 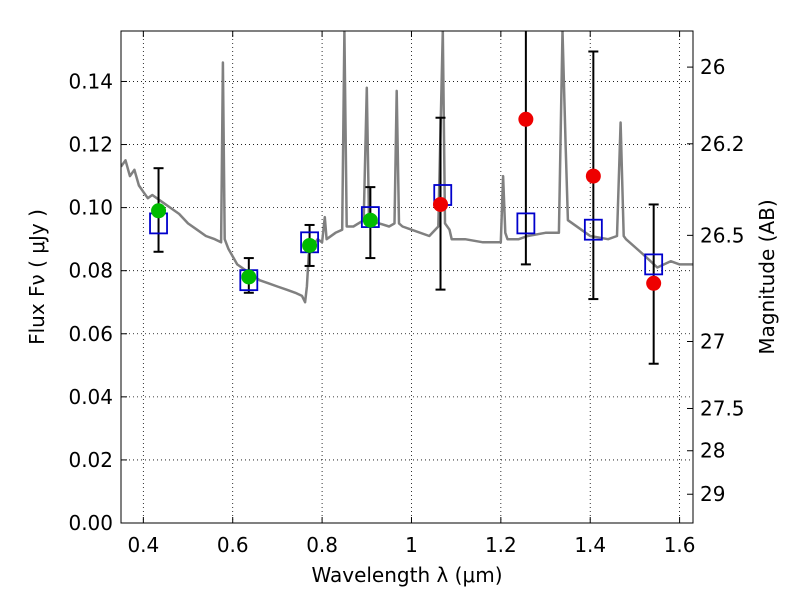 I want to click on x-axis-label: Wavelength λ (μm), so click(x=406, y=575).